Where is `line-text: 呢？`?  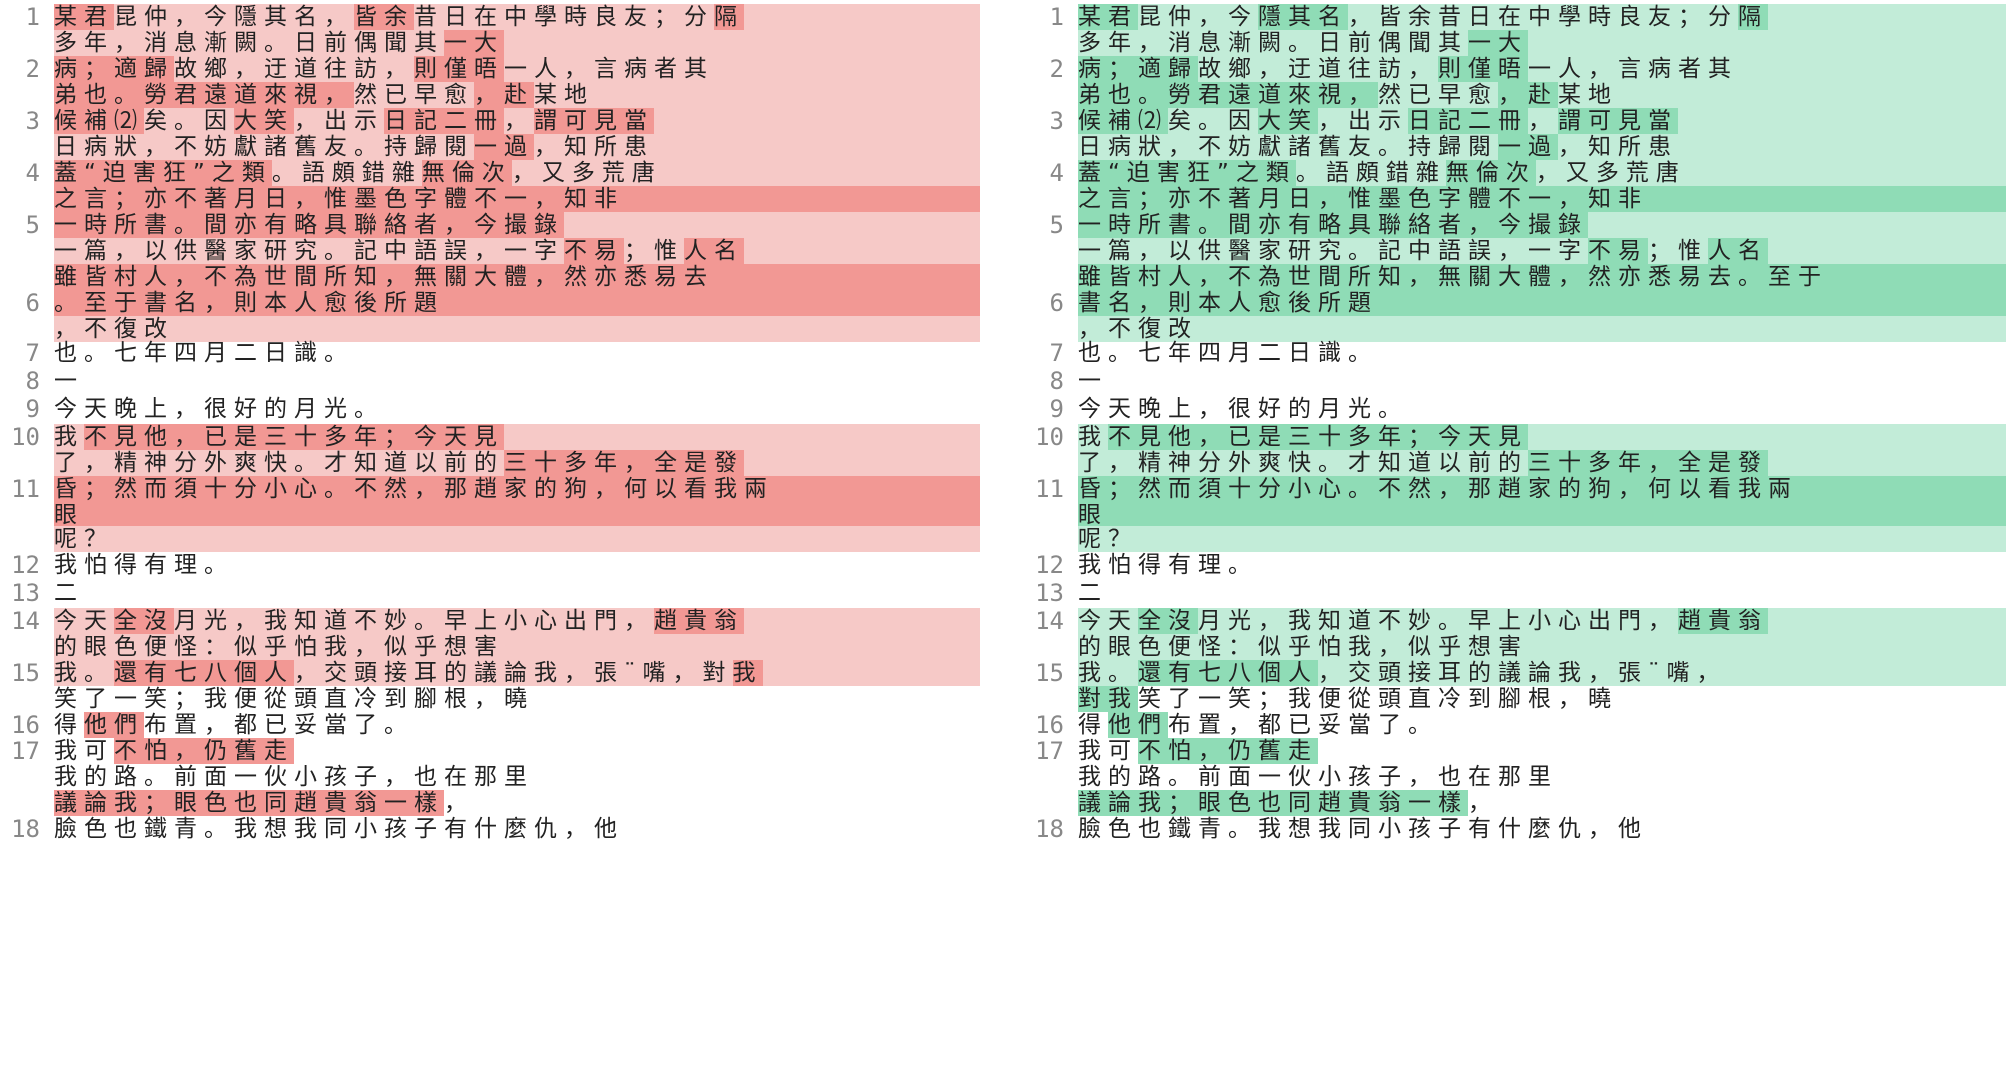
line-text: 呢？ is located at coordinates (1108, 539).